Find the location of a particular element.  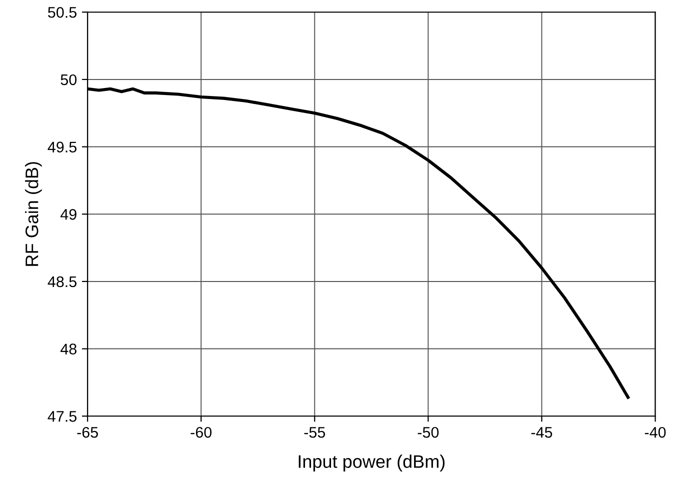

x-tick-label: -40 is located at coordinates (655, 432).